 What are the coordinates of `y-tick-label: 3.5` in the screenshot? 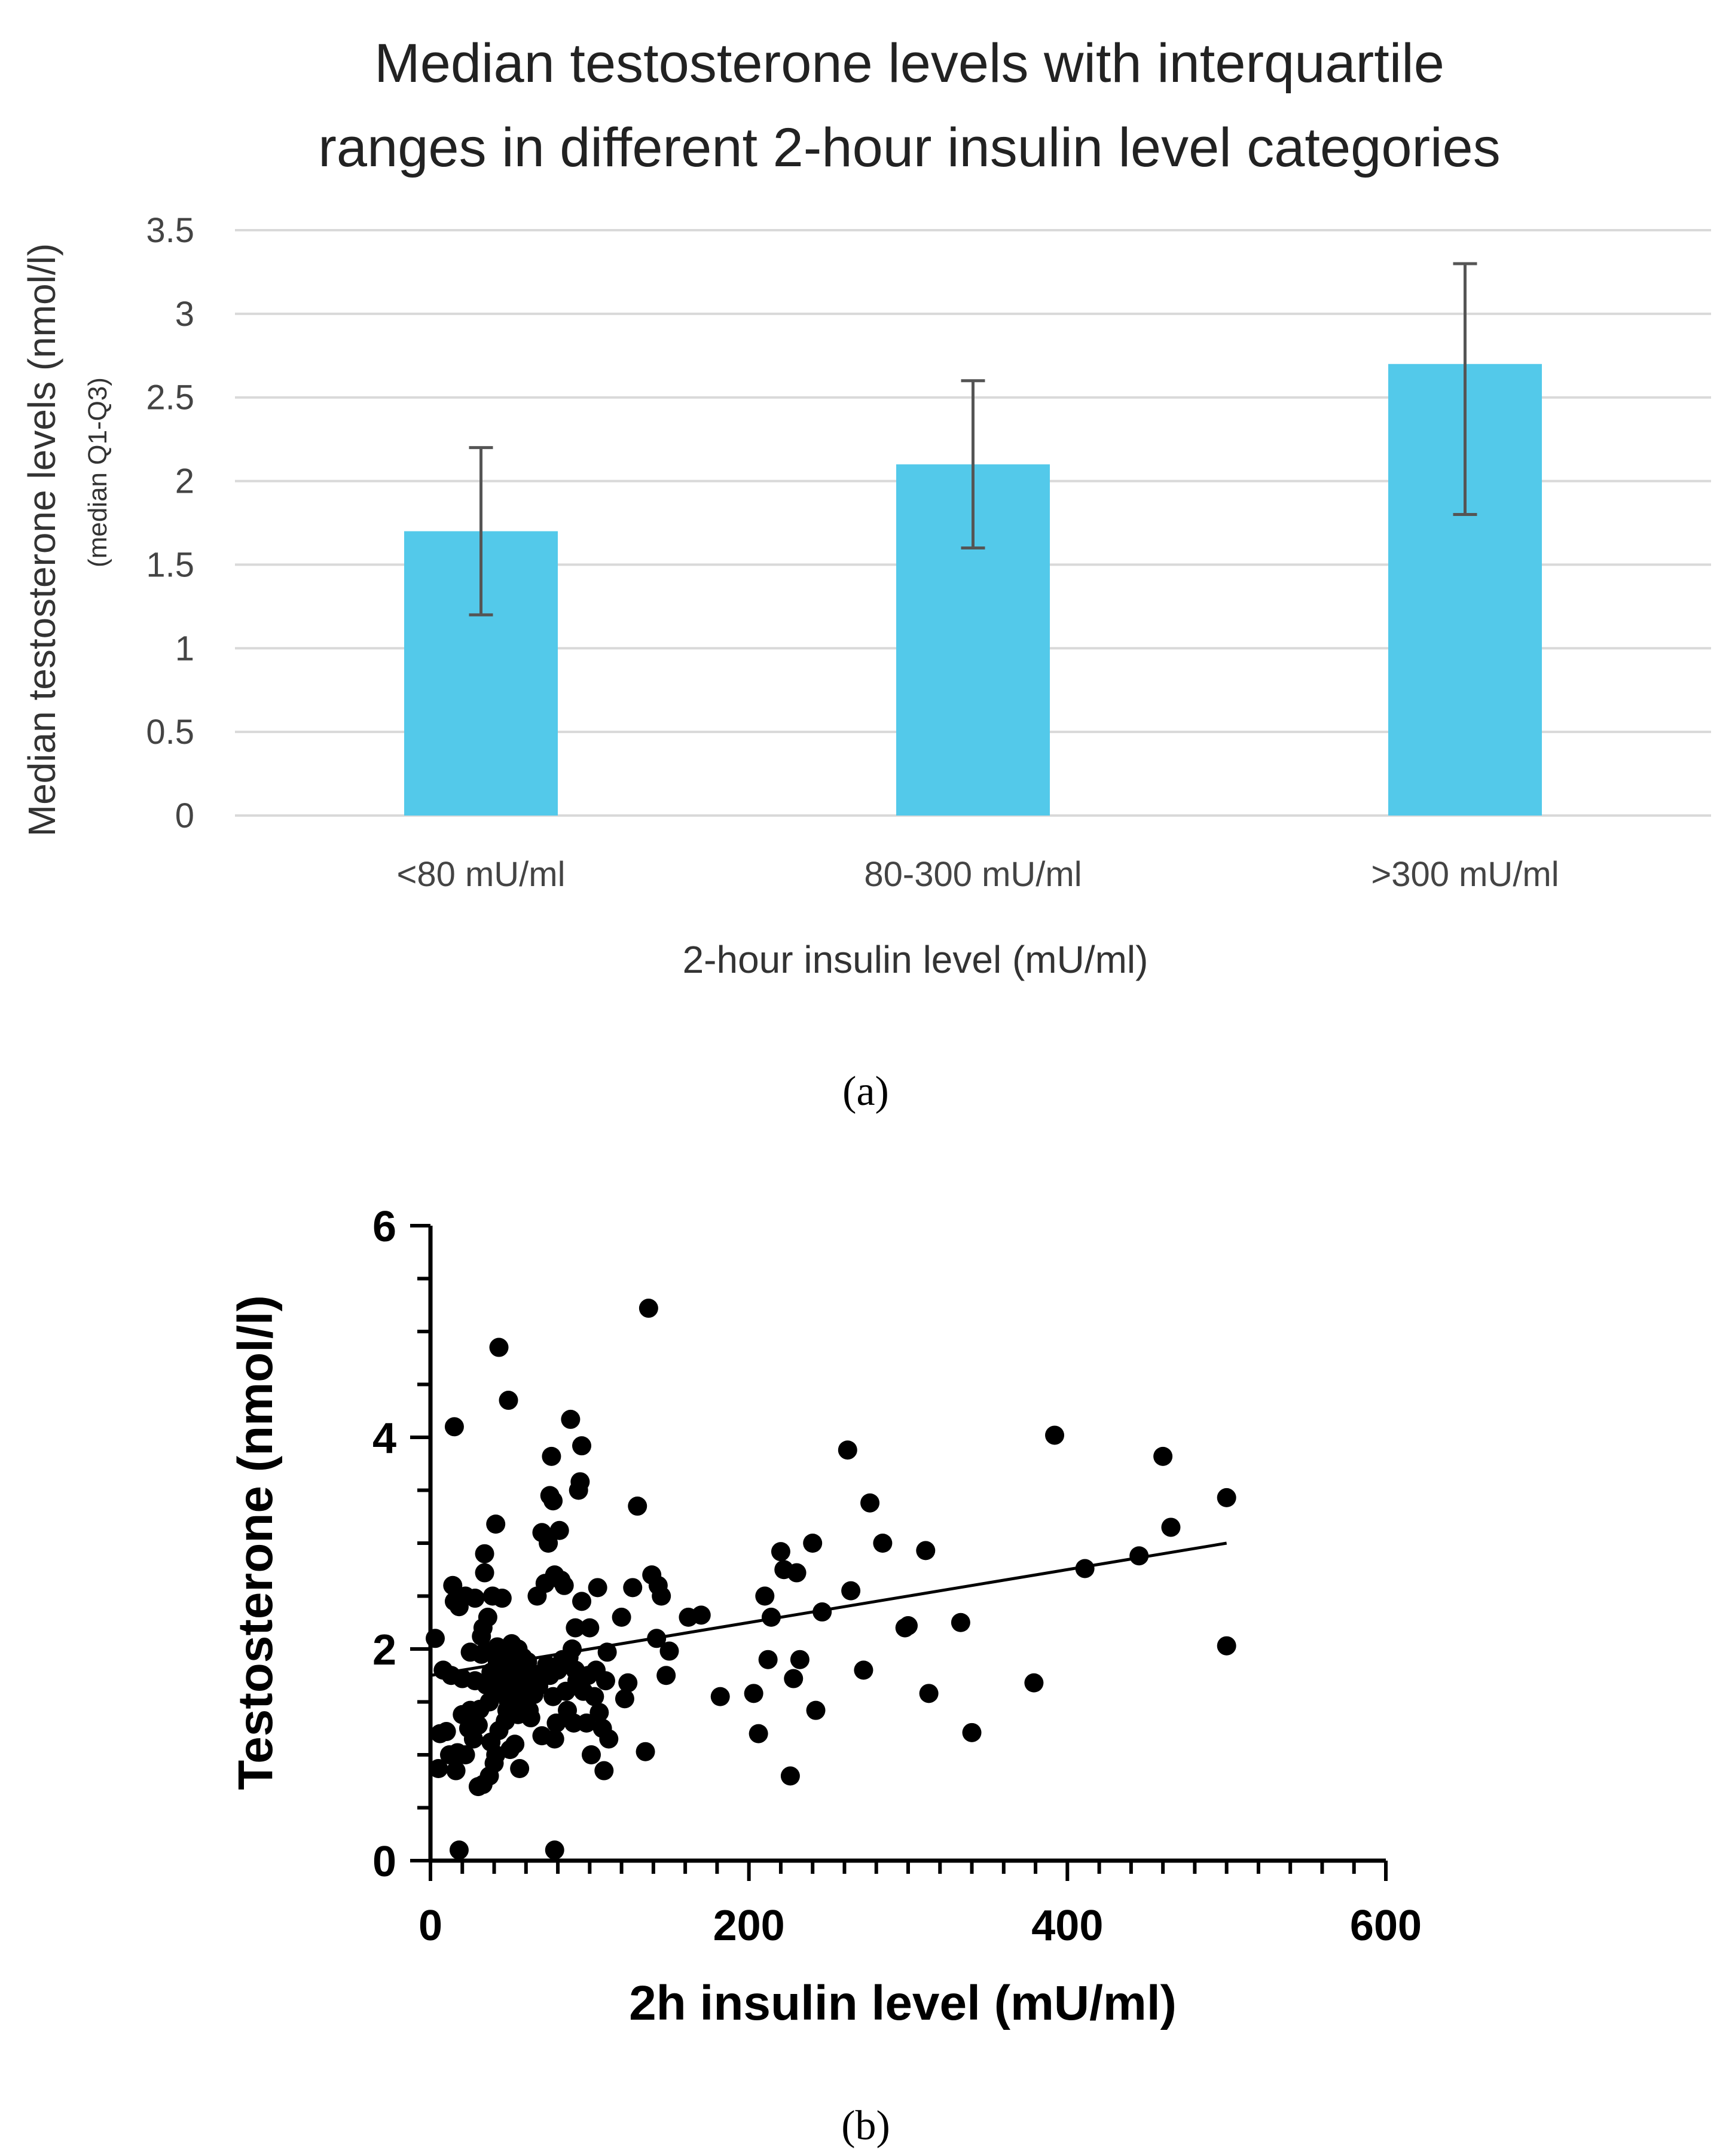 It's located at (170, 231).